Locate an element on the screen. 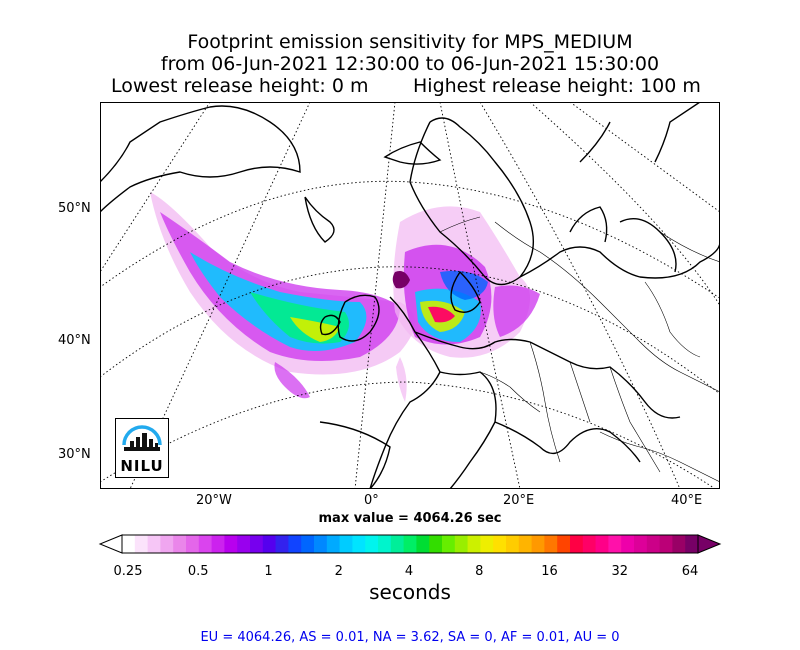 This screenshot has height=650, width=800. colorbar is located at coordinates (410, 544).